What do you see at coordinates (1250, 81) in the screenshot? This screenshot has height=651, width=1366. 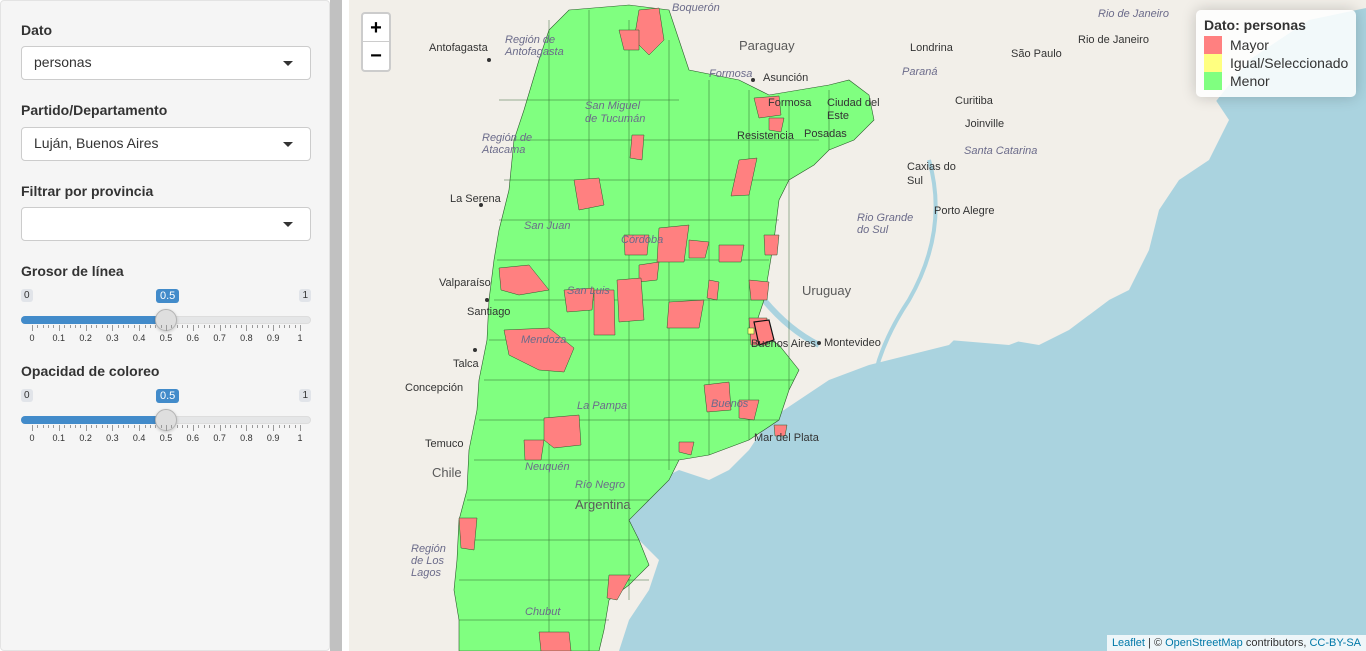 I see `legend-label: Menor` at bounding box center [1250, 81].